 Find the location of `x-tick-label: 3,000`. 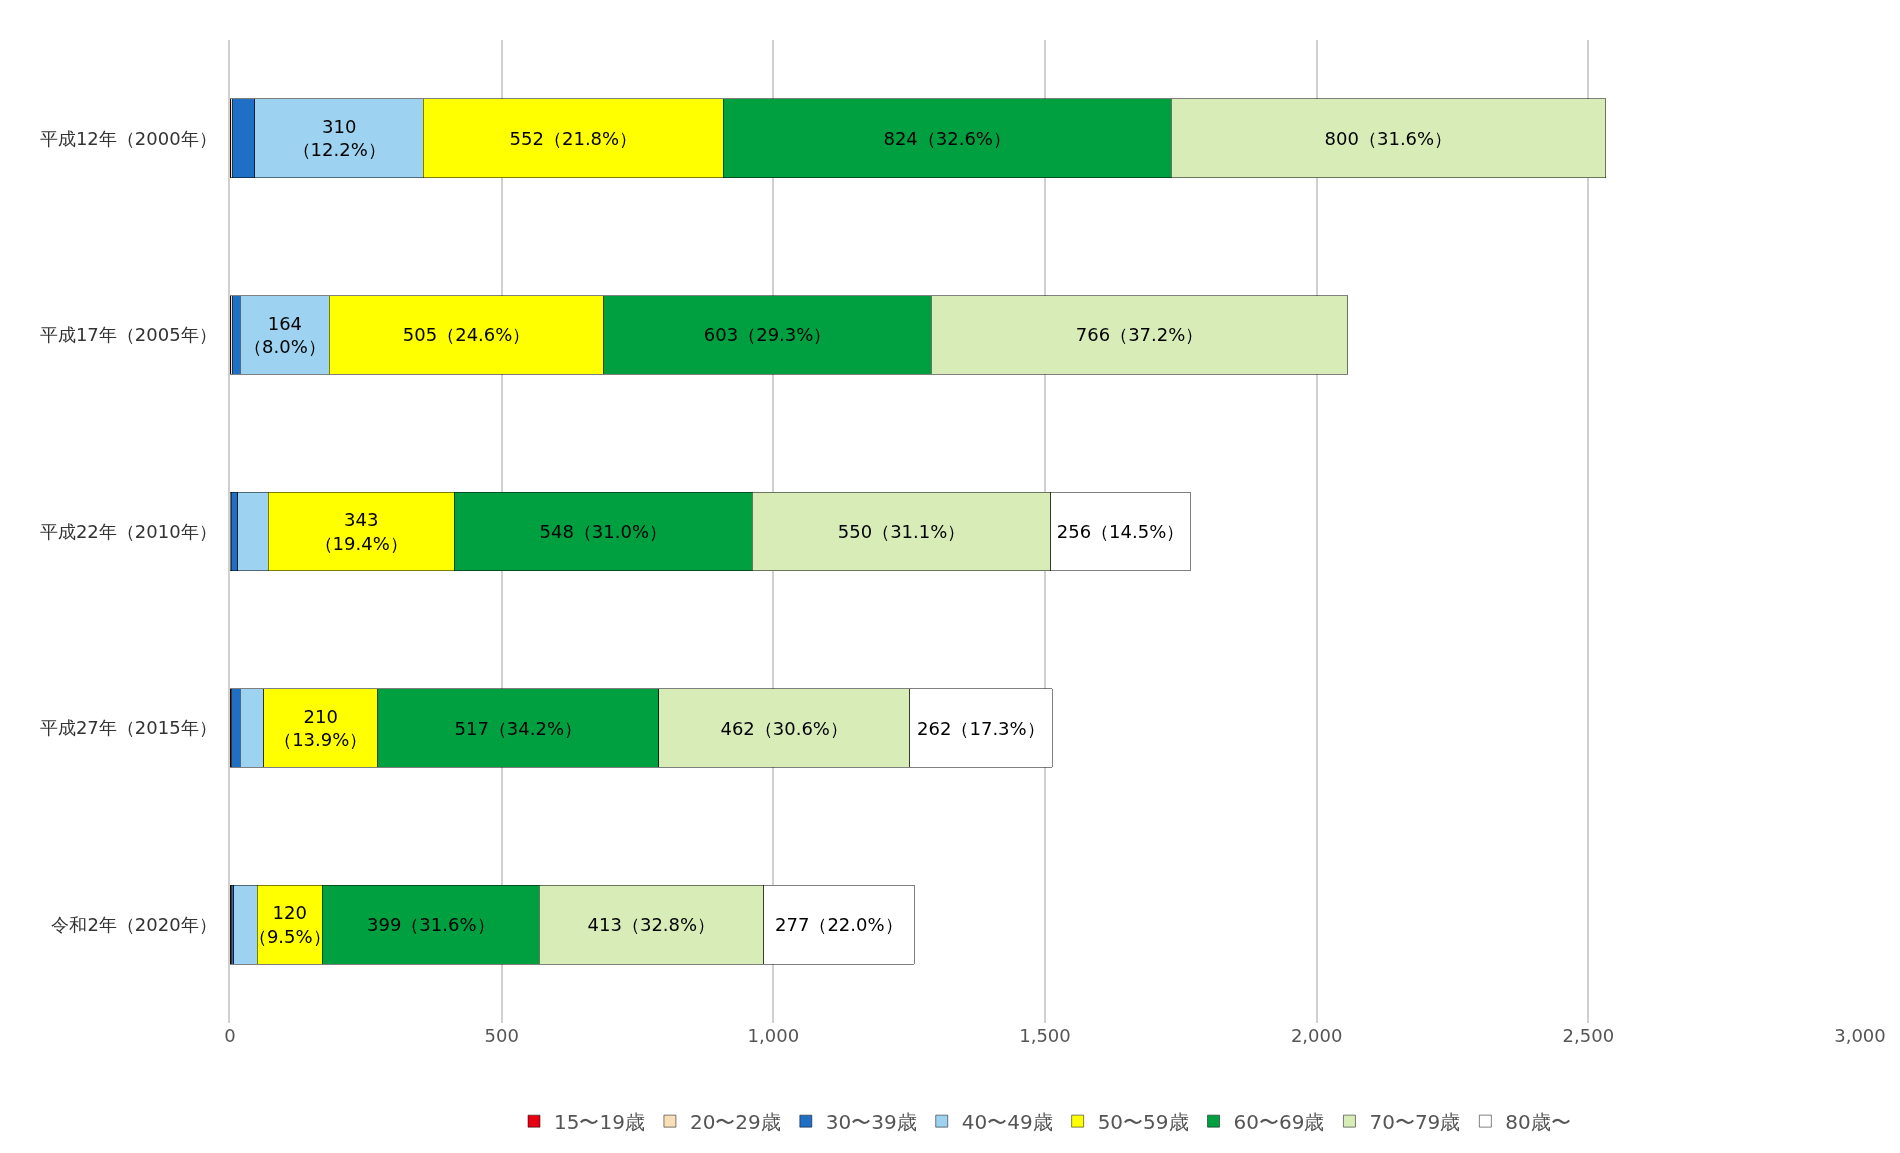

x-tick-label: 3,000 is located at coordinates (1860, 1035).